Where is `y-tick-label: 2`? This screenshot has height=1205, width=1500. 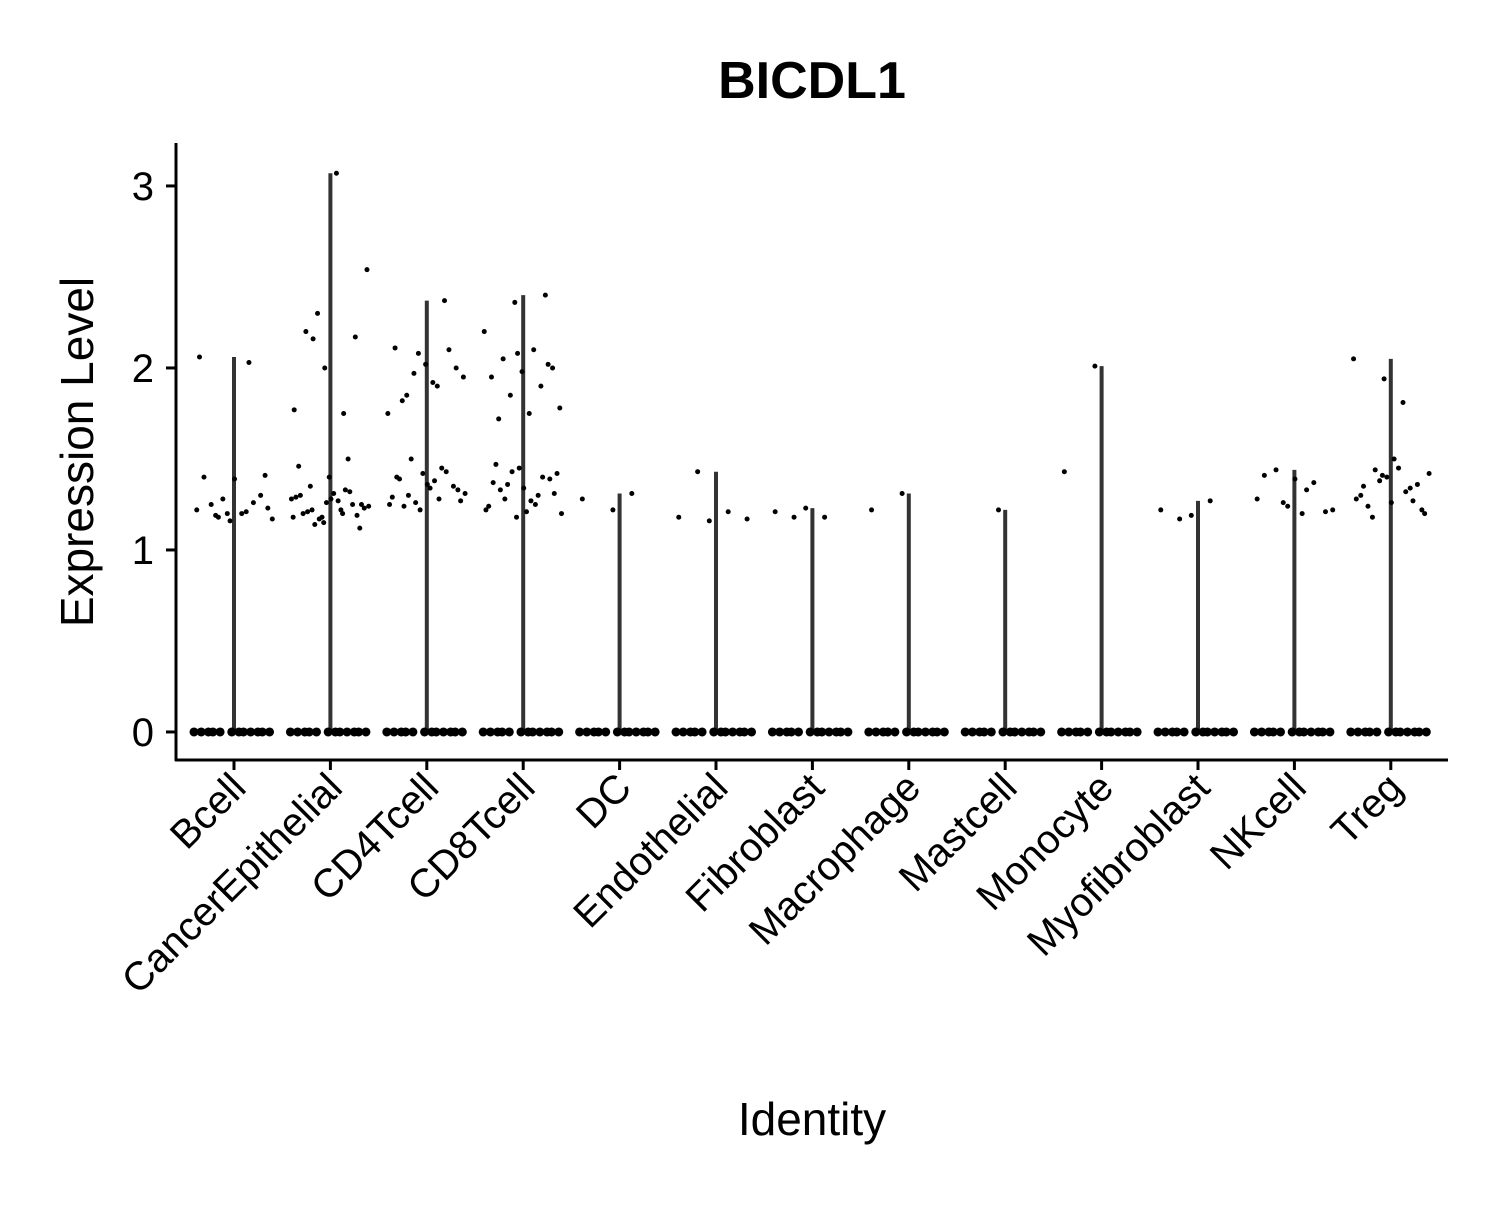
y-tick-label: 2 is located at coordinates (143, 369).